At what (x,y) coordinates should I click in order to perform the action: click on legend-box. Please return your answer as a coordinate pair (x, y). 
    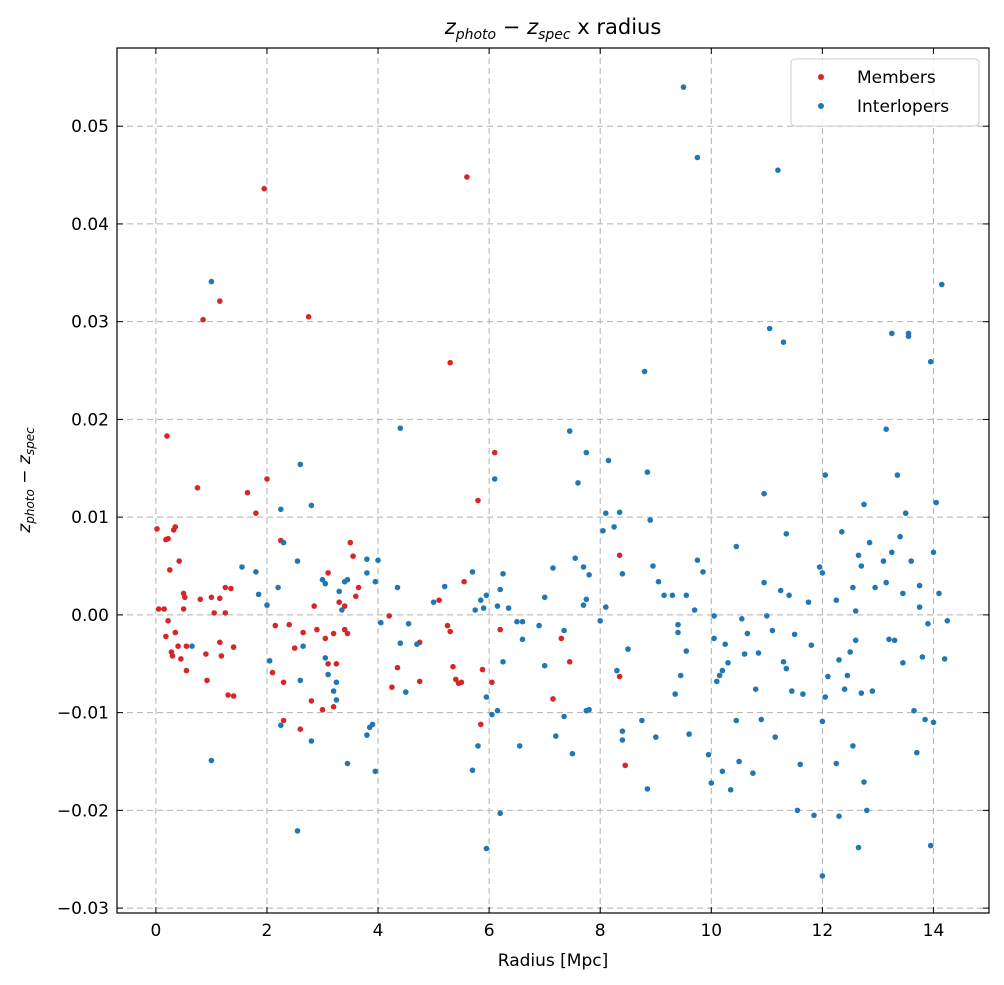
    Looking at the image, I should click on (885, 92).